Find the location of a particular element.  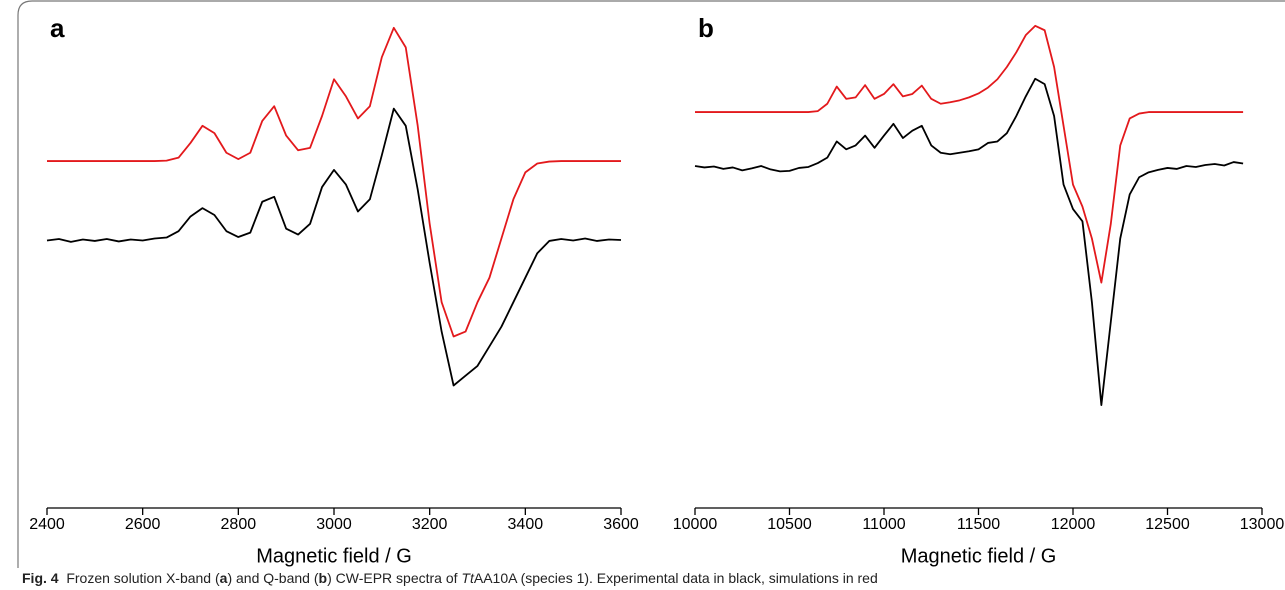

caption-text: Frozen solution X-band ( is located at coordinates (143, 578).